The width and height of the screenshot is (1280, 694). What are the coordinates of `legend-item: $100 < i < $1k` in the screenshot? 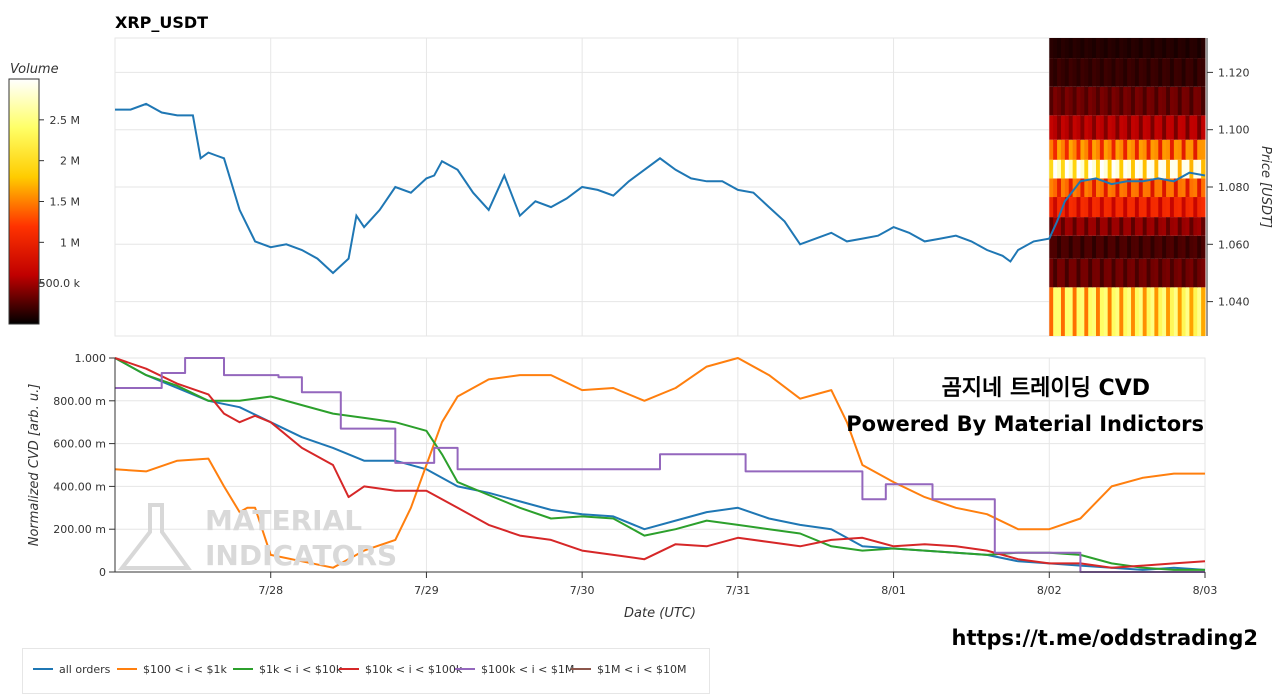 It's located at (172, 669).